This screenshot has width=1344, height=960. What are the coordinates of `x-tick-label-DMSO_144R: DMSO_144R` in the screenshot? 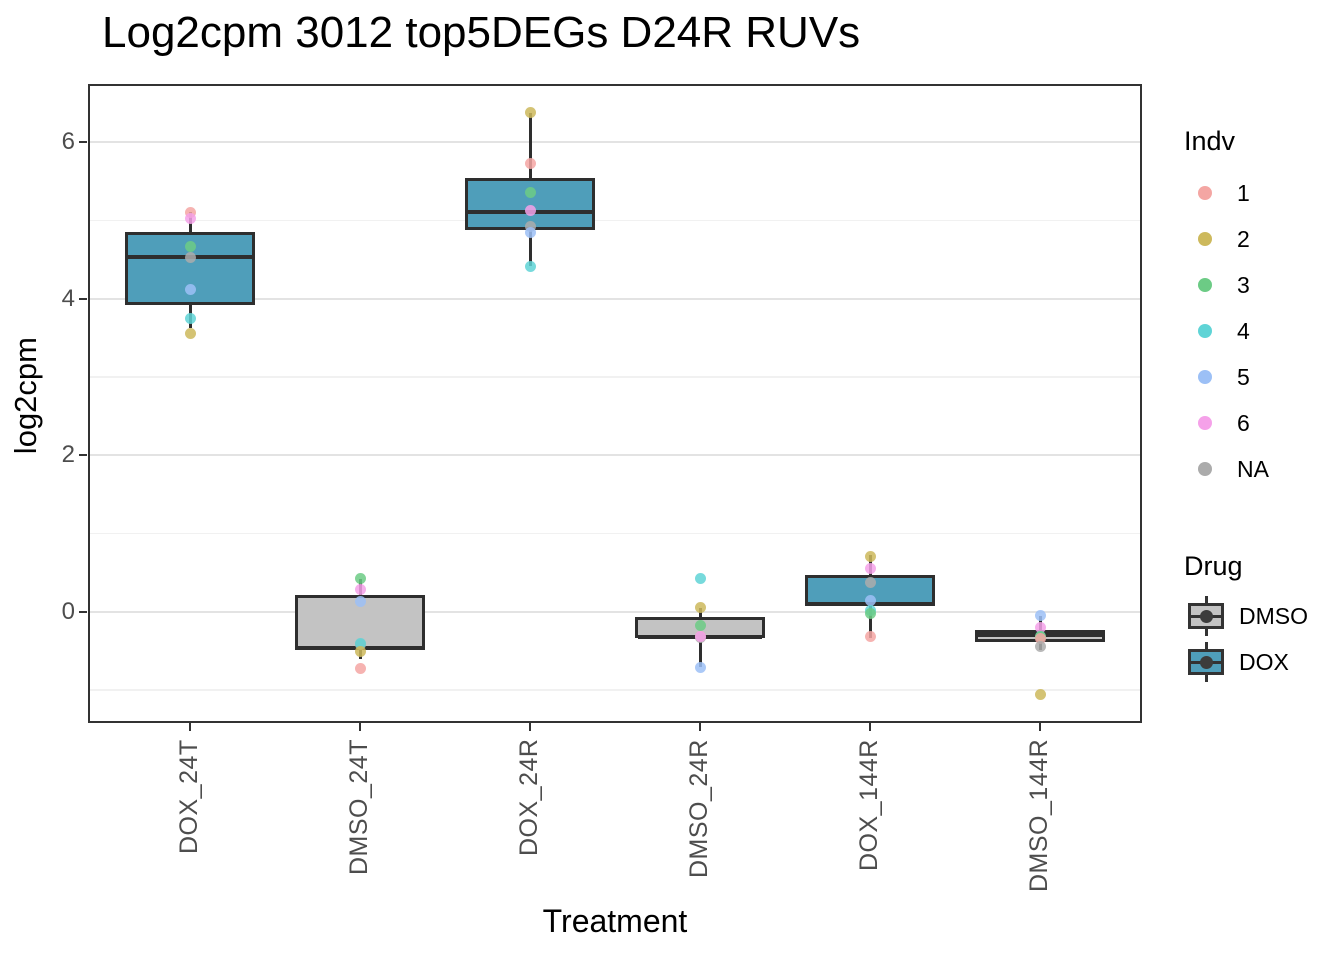 It's located at (1039, 816).